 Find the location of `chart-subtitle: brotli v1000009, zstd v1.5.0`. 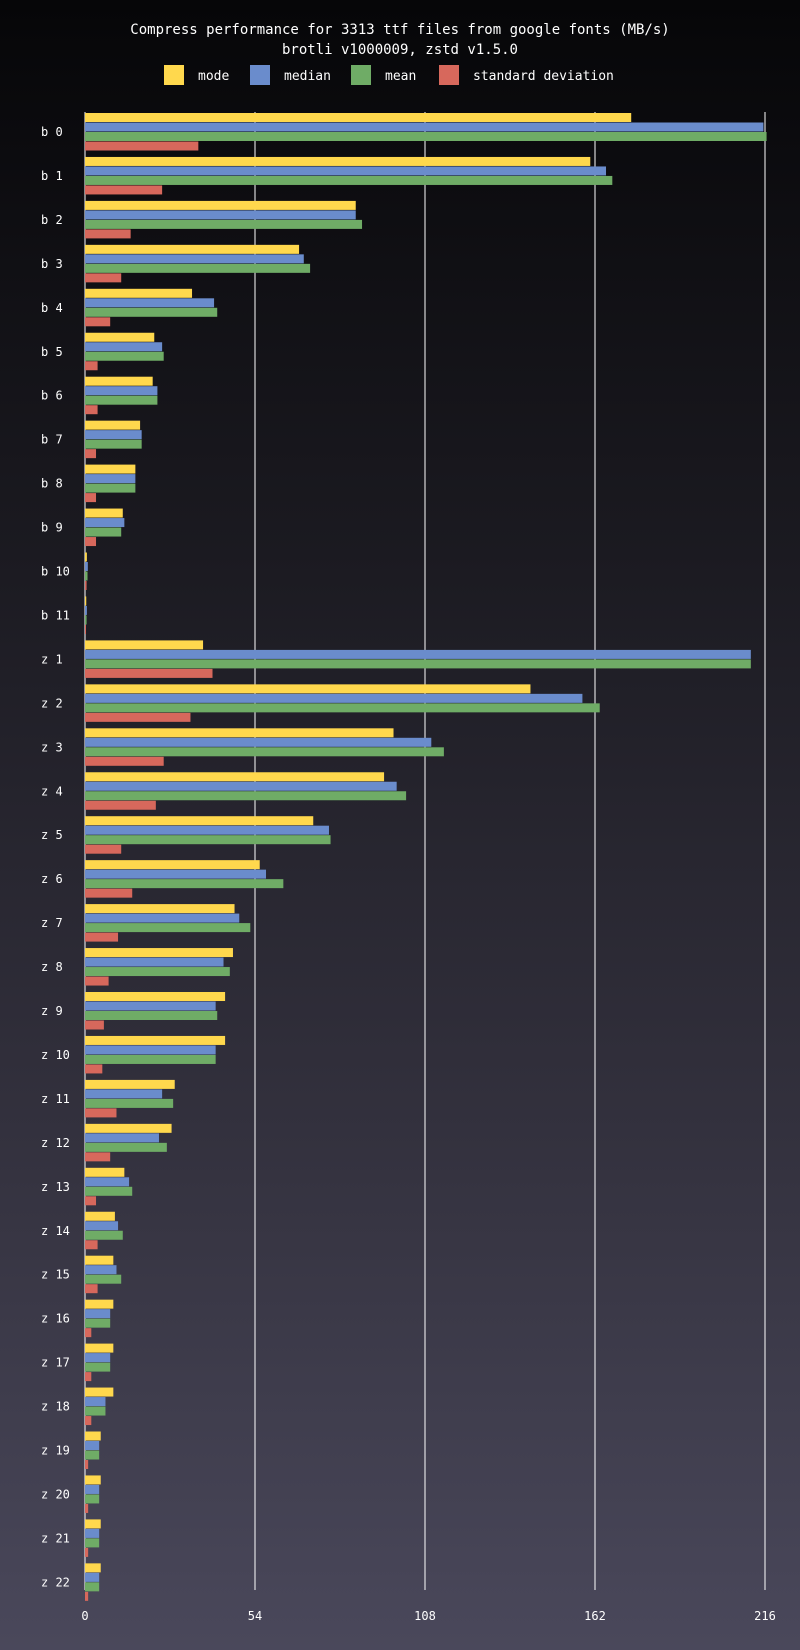

chart-subtitle: brotli v1000009, zstd v1.5.0 is located at coordinates (400, 50).